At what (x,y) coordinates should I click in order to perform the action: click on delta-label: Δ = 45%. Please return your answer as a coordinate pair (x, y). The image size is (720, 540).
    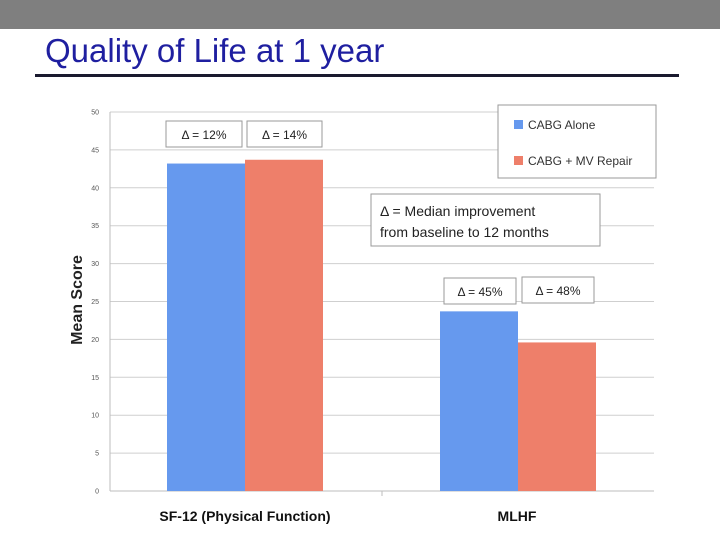
    Looking at the image, I should click on (479, 292).